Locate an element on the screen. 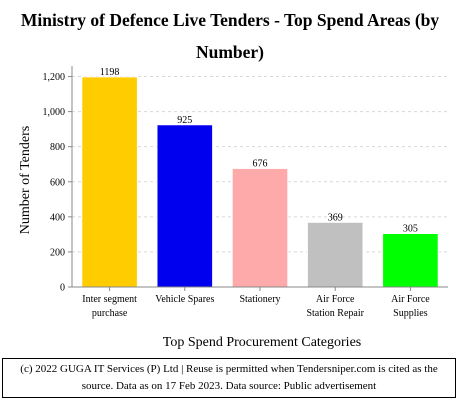 The image size is (460, 400). x-tick-label: purchase is located at coordinates (110, 313).